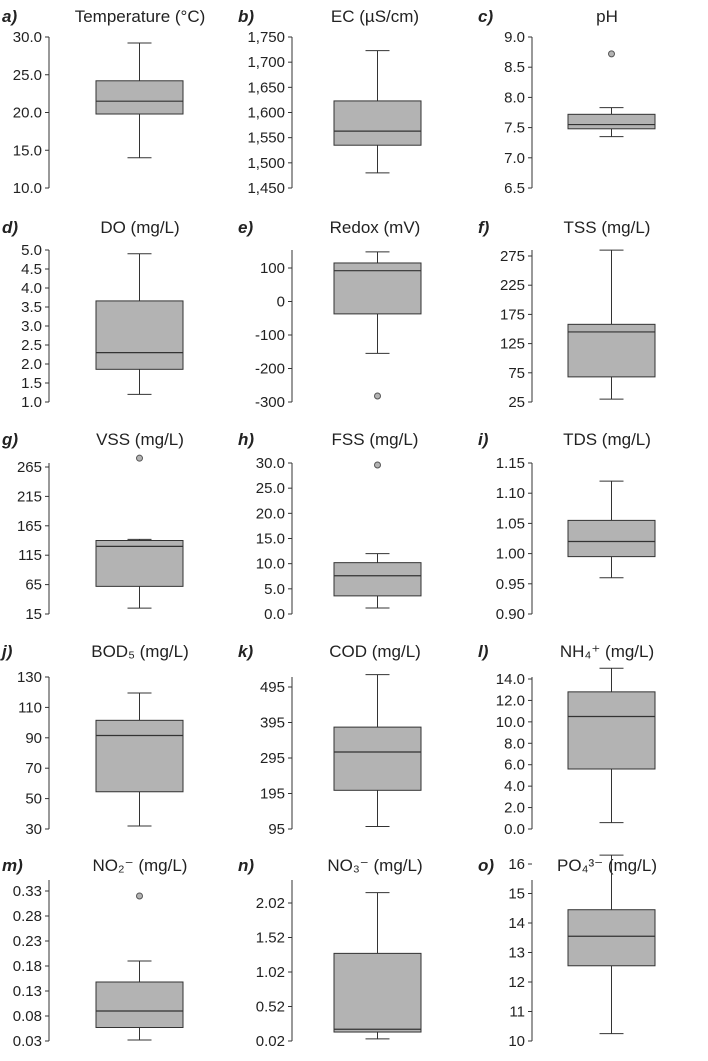 This screenshot has width=708, height=1061. What do you see at coordinates (516, 373) in the screenshot?
I see `y-tick-label: 75` at bounding box center [516, 373].